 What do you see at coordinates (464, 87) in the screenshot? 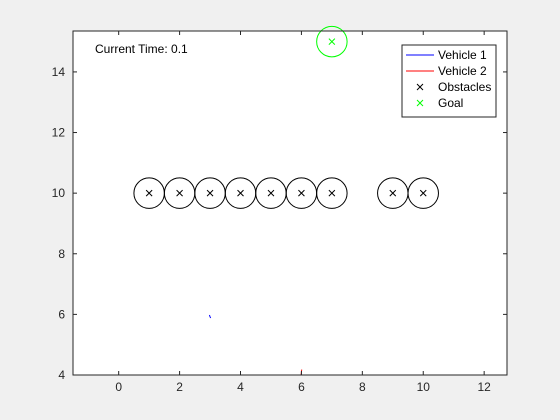
I see `legend-label: Obstacles` at bounding box center [464, 87].